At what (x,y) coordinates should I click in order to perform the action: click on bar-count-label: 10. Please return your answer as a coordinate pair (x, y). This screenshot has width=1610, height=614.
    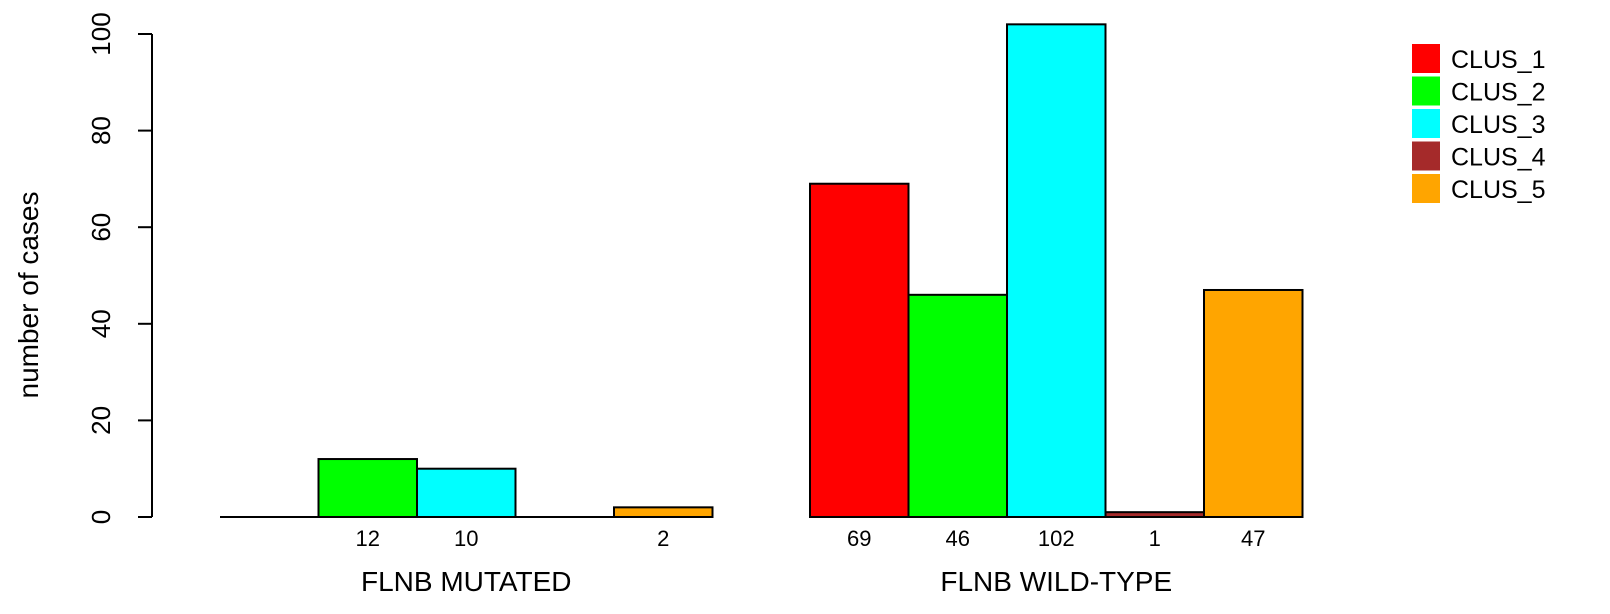
    Looking at the image, I should click on (466, 538).